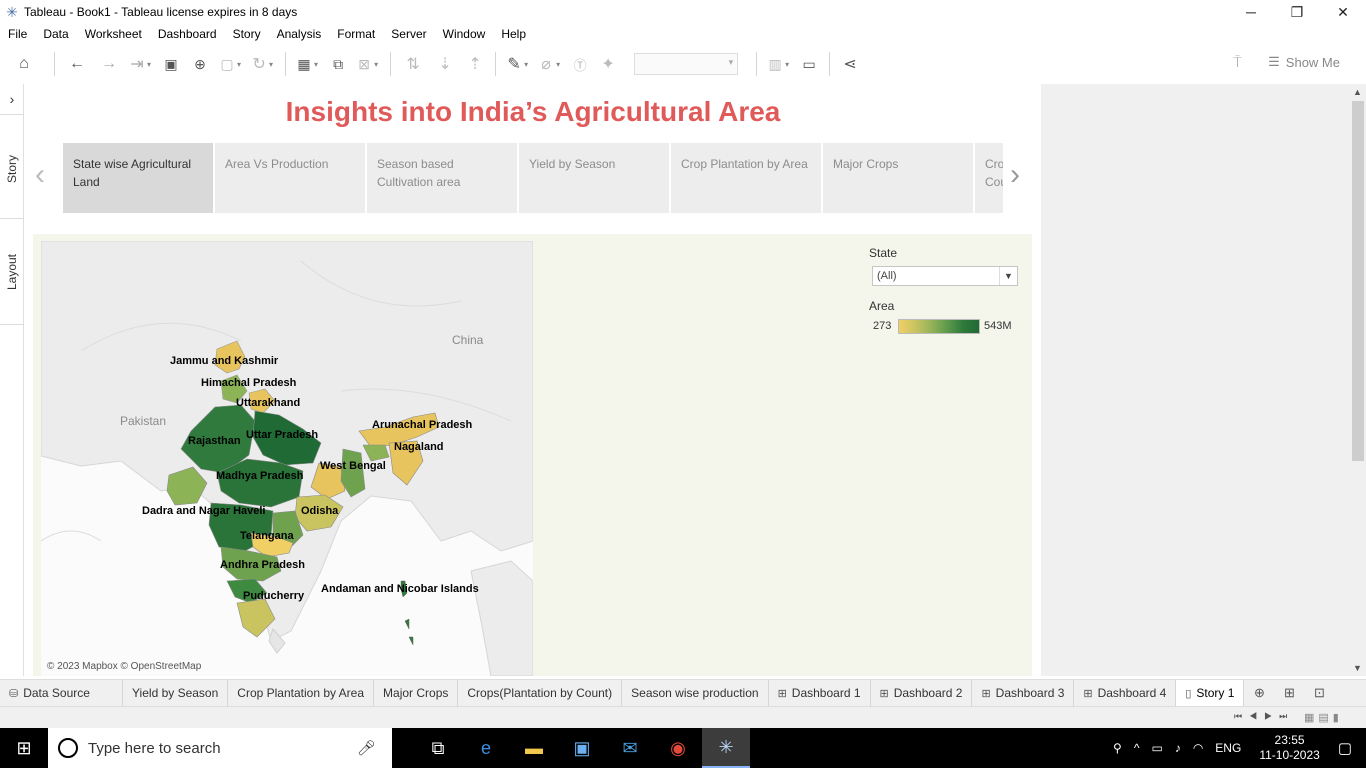 Image resolution: width=1366 pixels, height=768 pixels. I want to click on share-icon: ⋖, so click(850, 64).